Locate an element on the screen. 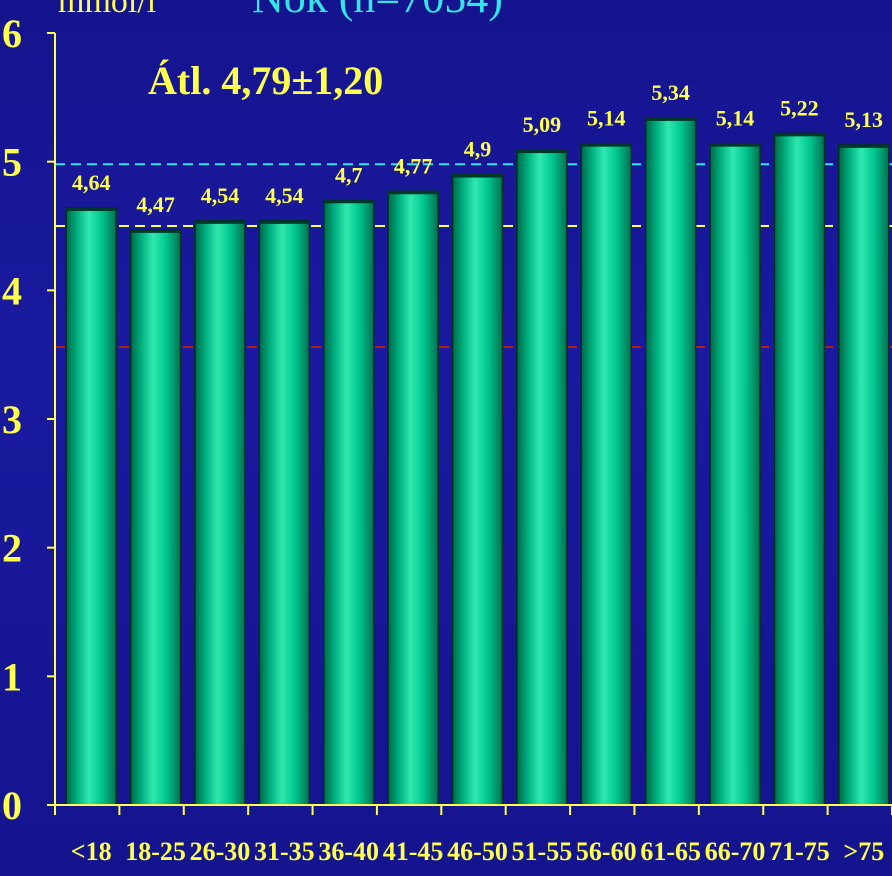 This screenshot has width=892, height=876. x-tick-label-61-65: 61-65 is located at coordinates (670, 851).